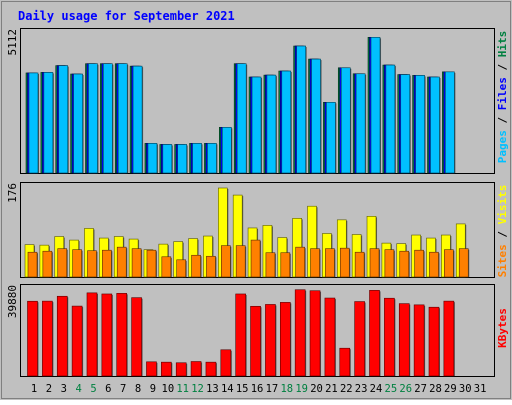  Describe the element at coordinates (138, 389) in the screenshot. I see `x-tick-label-day-8: 8` at that location.